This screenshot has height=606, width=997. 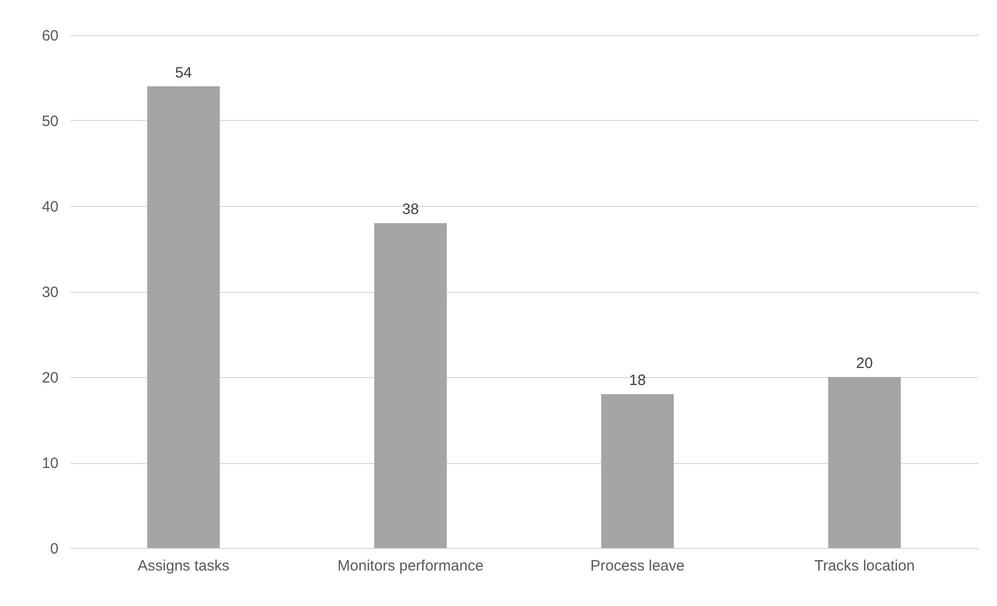 I want to click on data-label: 38, so click(x=410, y=209).